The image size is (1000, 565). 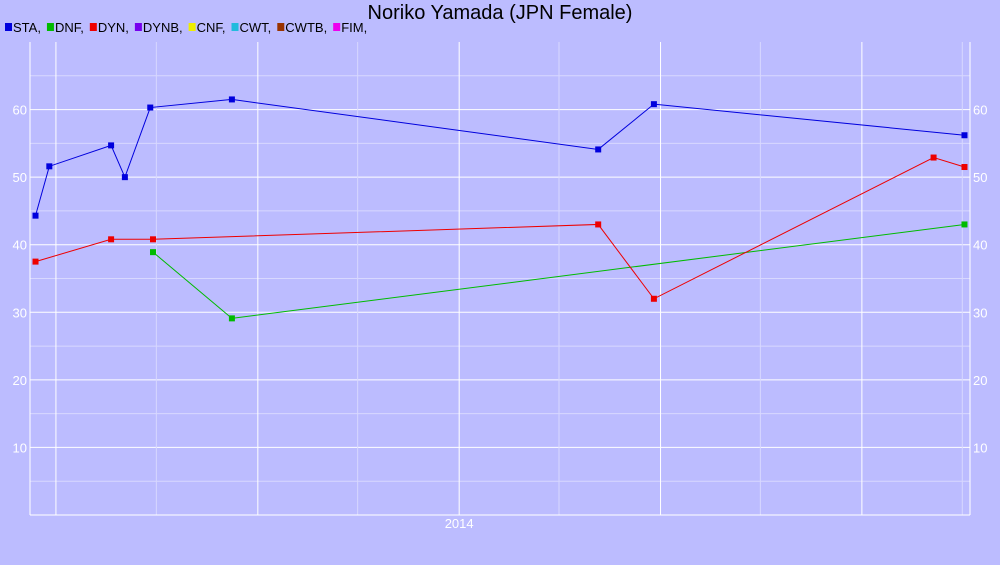 I want to click on y-tick-label-right: 40, so click(x=980, y=245).